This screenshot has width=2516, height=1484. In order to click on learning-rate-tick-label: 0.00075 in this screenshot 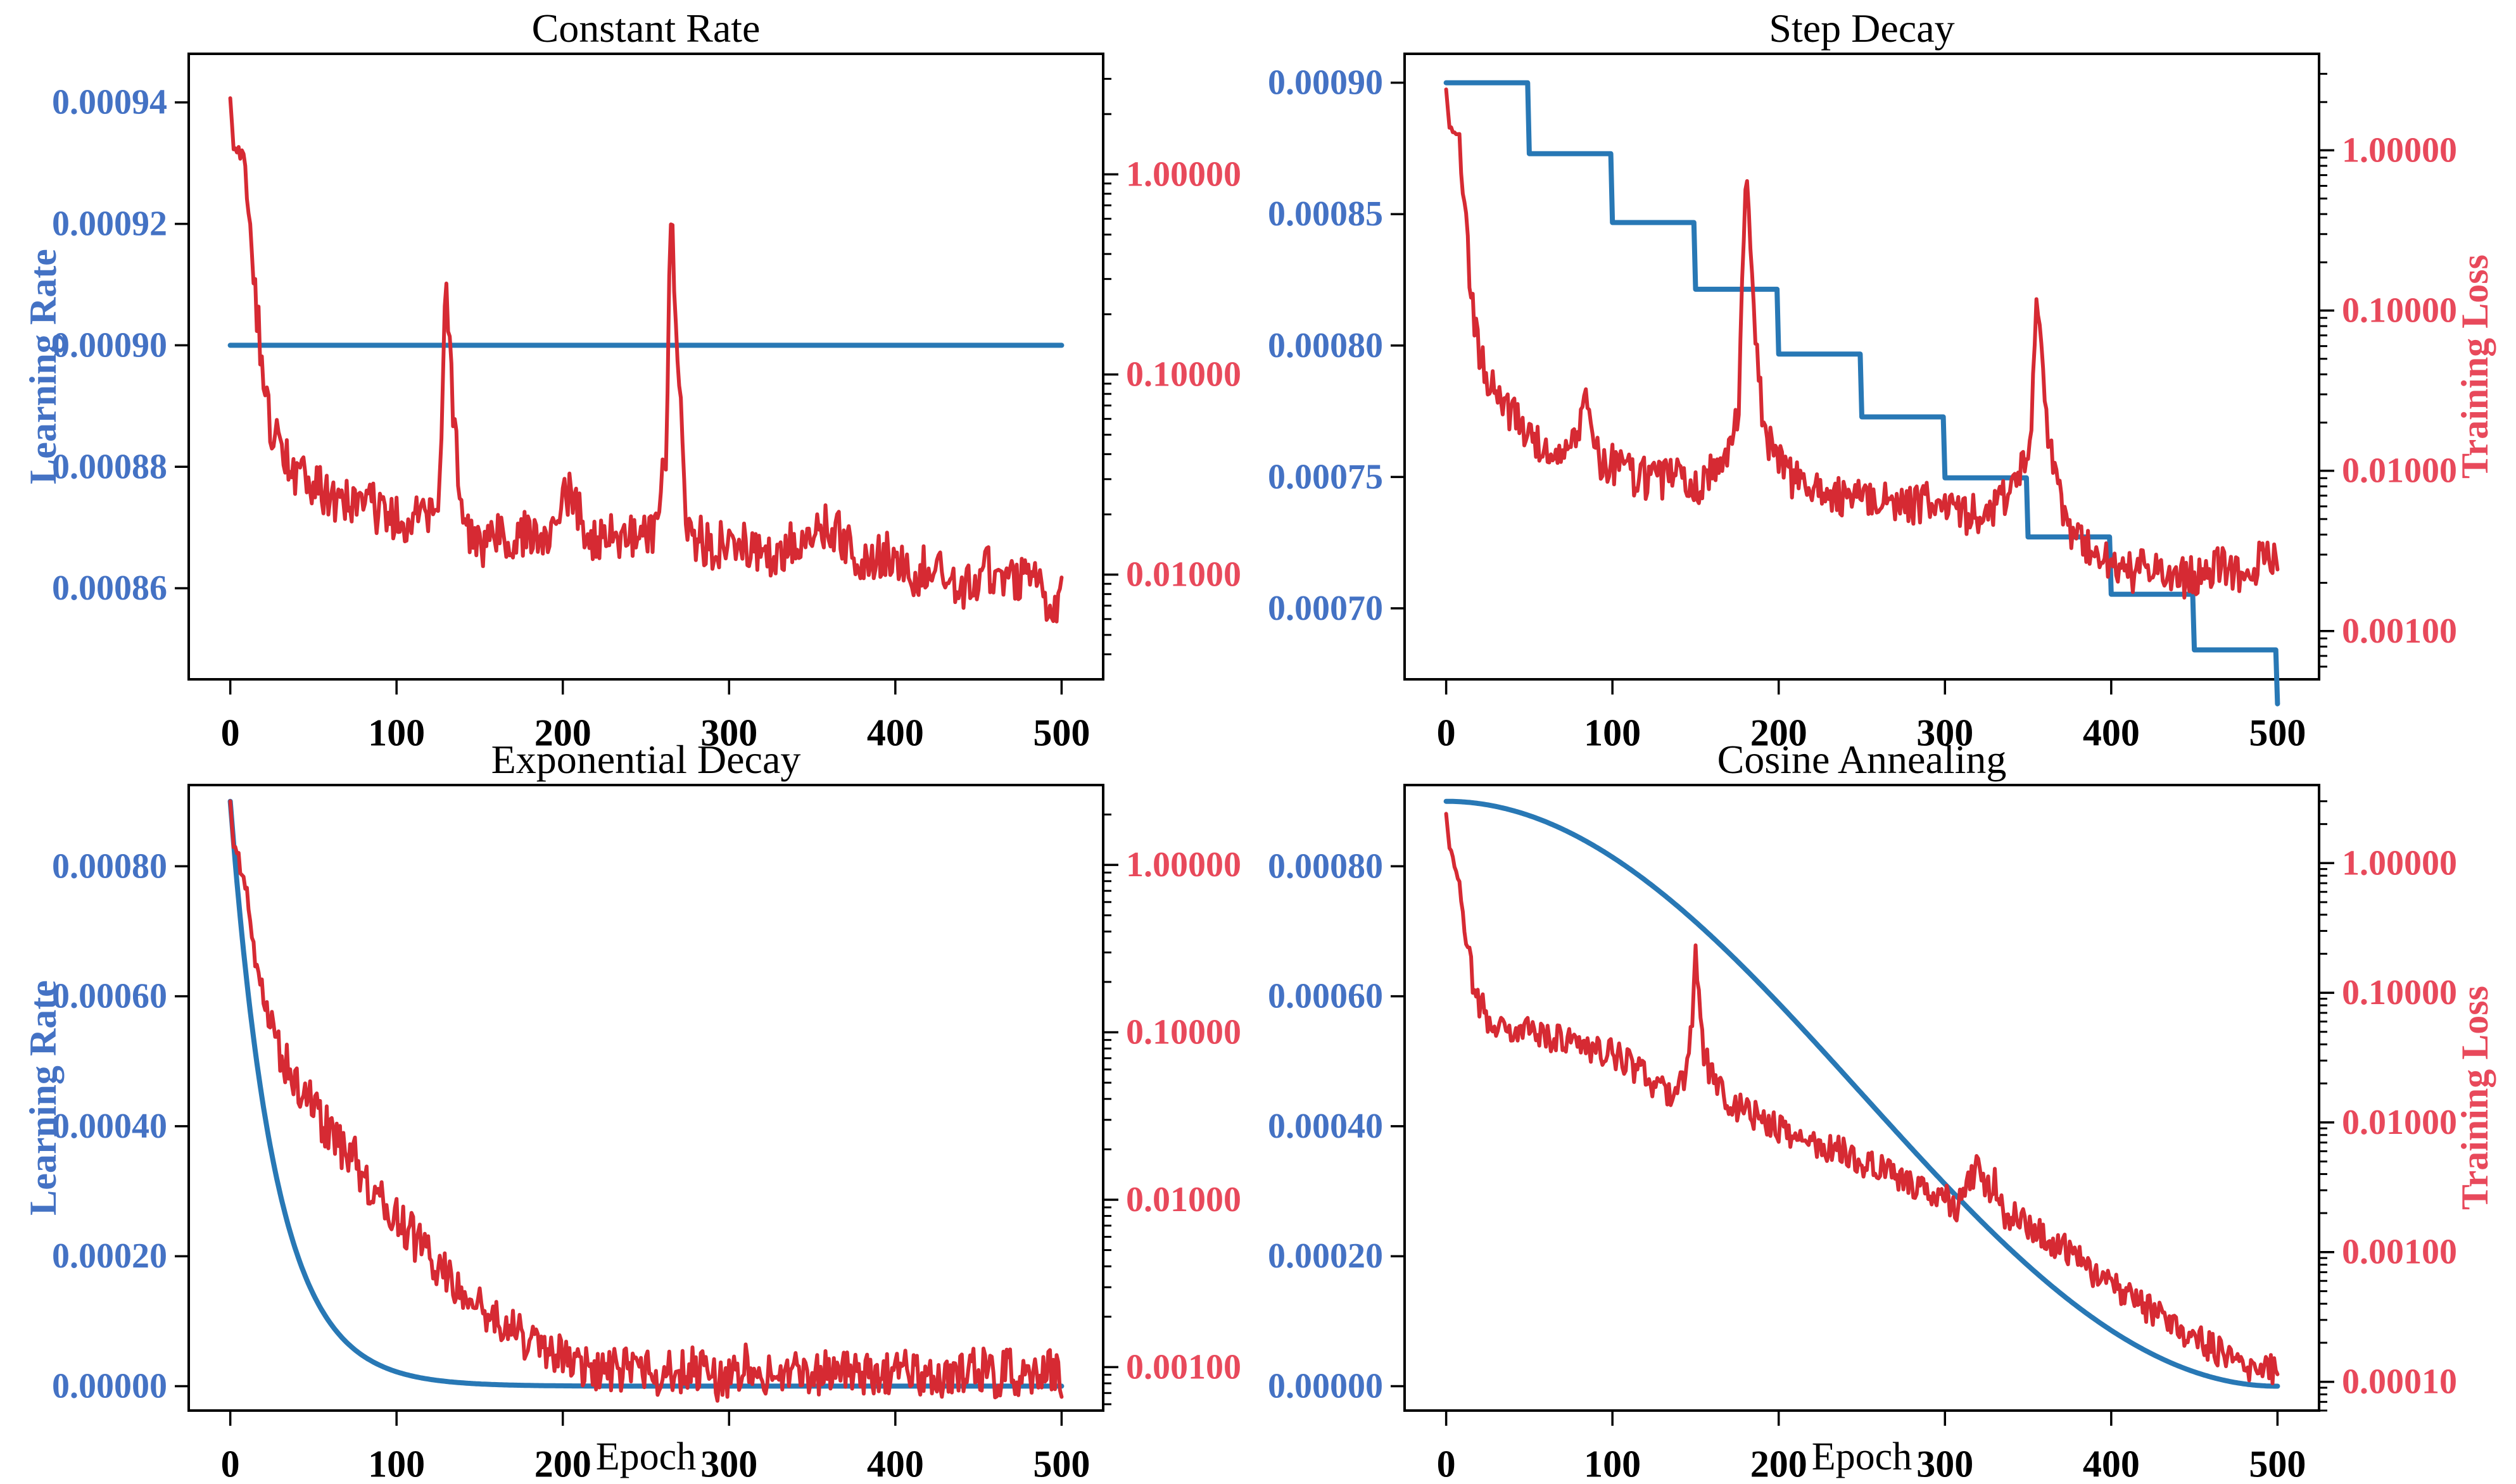, I will do `click(1325, 476)`.